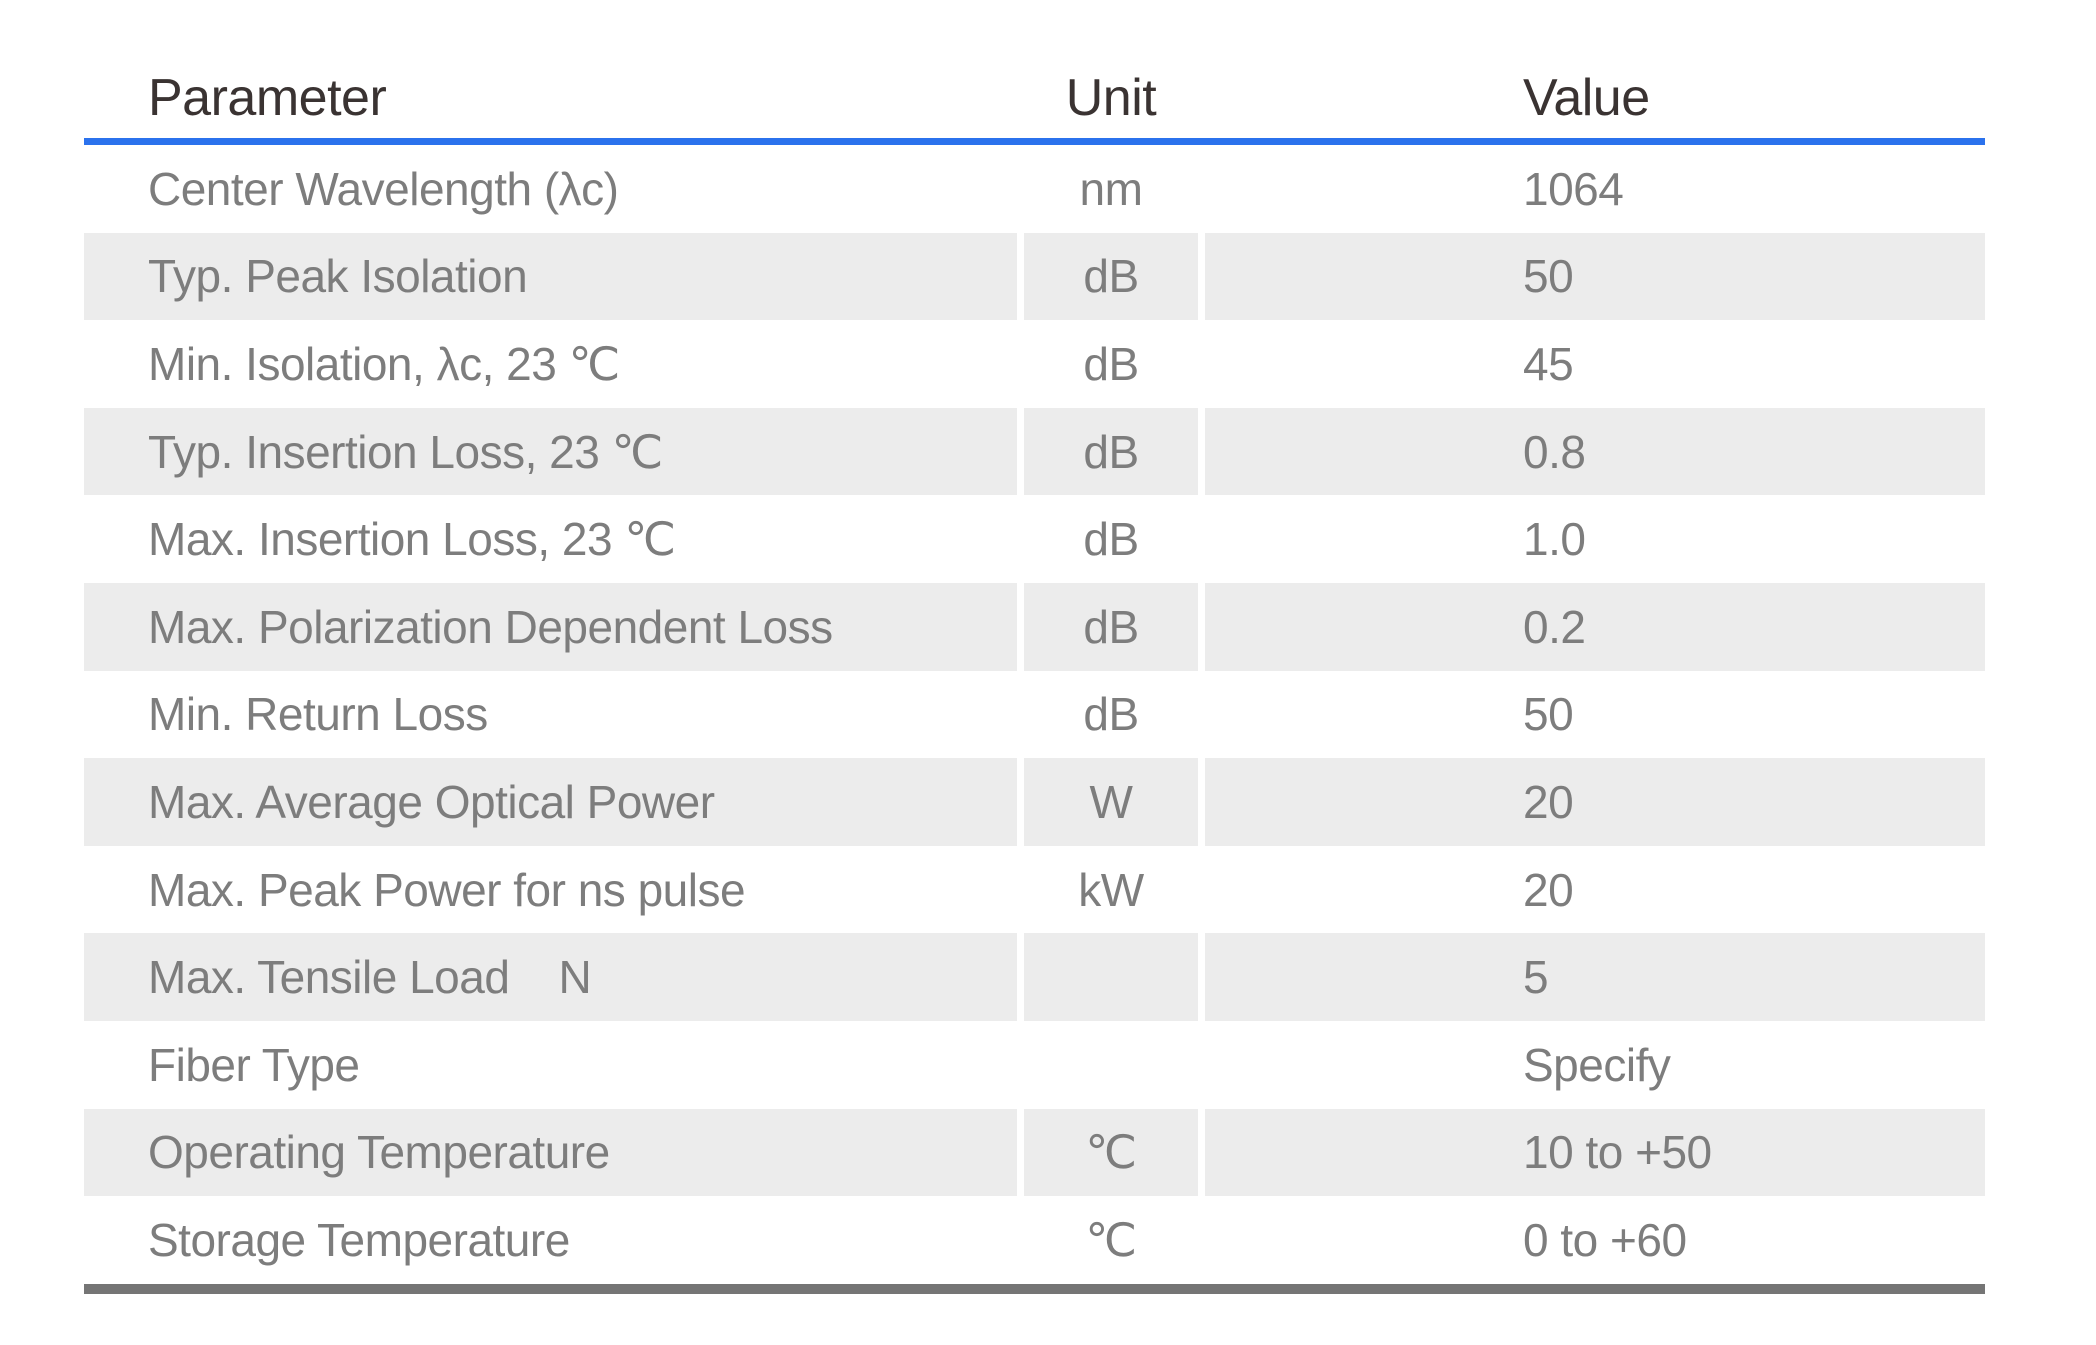 The height and width of the screenshot is (1345, 2096). I want to click on table-row: Max. Polarization Dependent Loss dB 0.2, so click(1034, 626).